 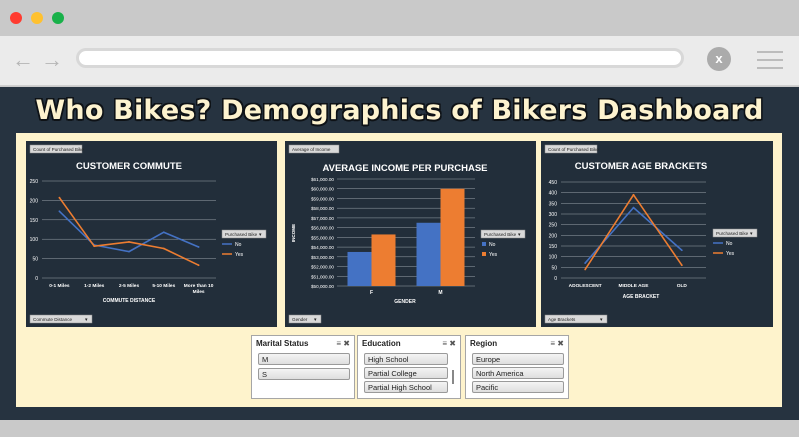 What do you see at coordinates (300, 319) in the screenshot?
I see `filter-field-button-label: Gender` at bounding box center [300, 319].